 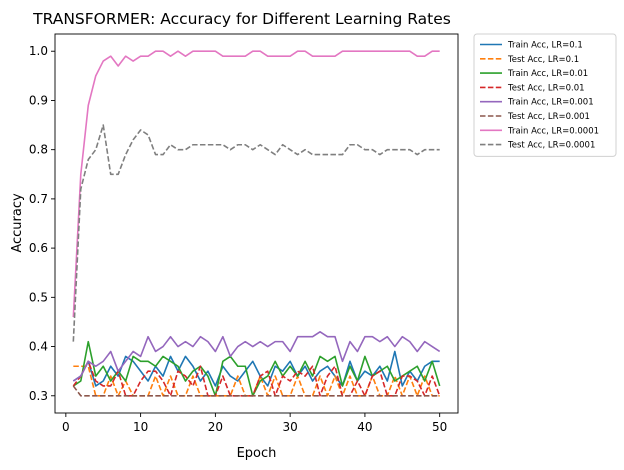 What do you see at coordinates (553, 131) in the screenshot?
I see `legend-label-6: Train Acc, LR=0.0001` at bounding box center [553, 131].